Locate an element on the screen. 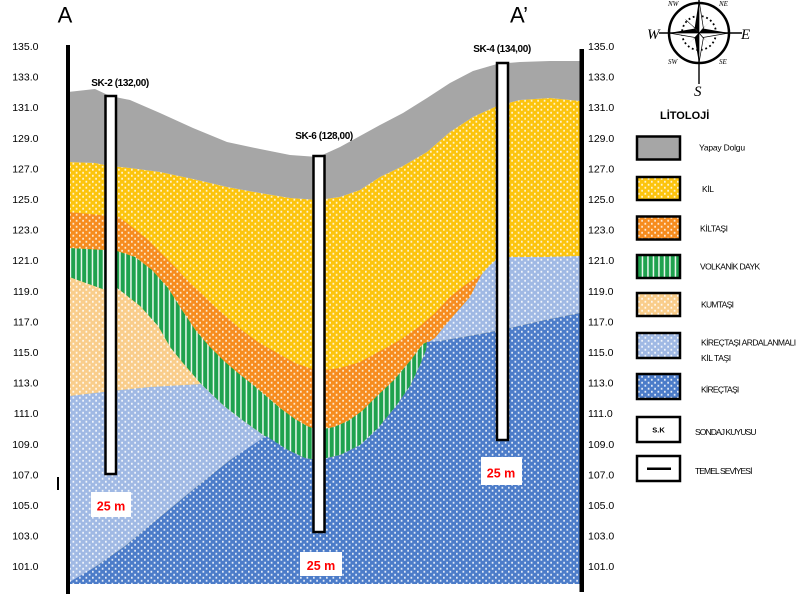 This screenshot has height=600, width=800. svg-text: SK-6 (128,00) is located at coordinates (324, 136).